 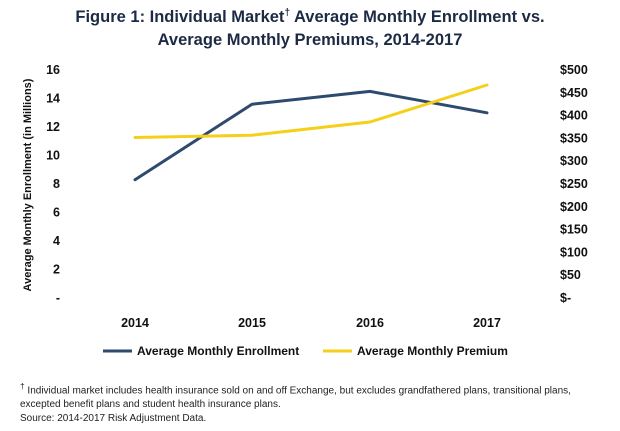 What do you see at coordinates (56, 213) in the screenshot?
I see `y-left-tick-label: 6` at bounding box center [56, 213].